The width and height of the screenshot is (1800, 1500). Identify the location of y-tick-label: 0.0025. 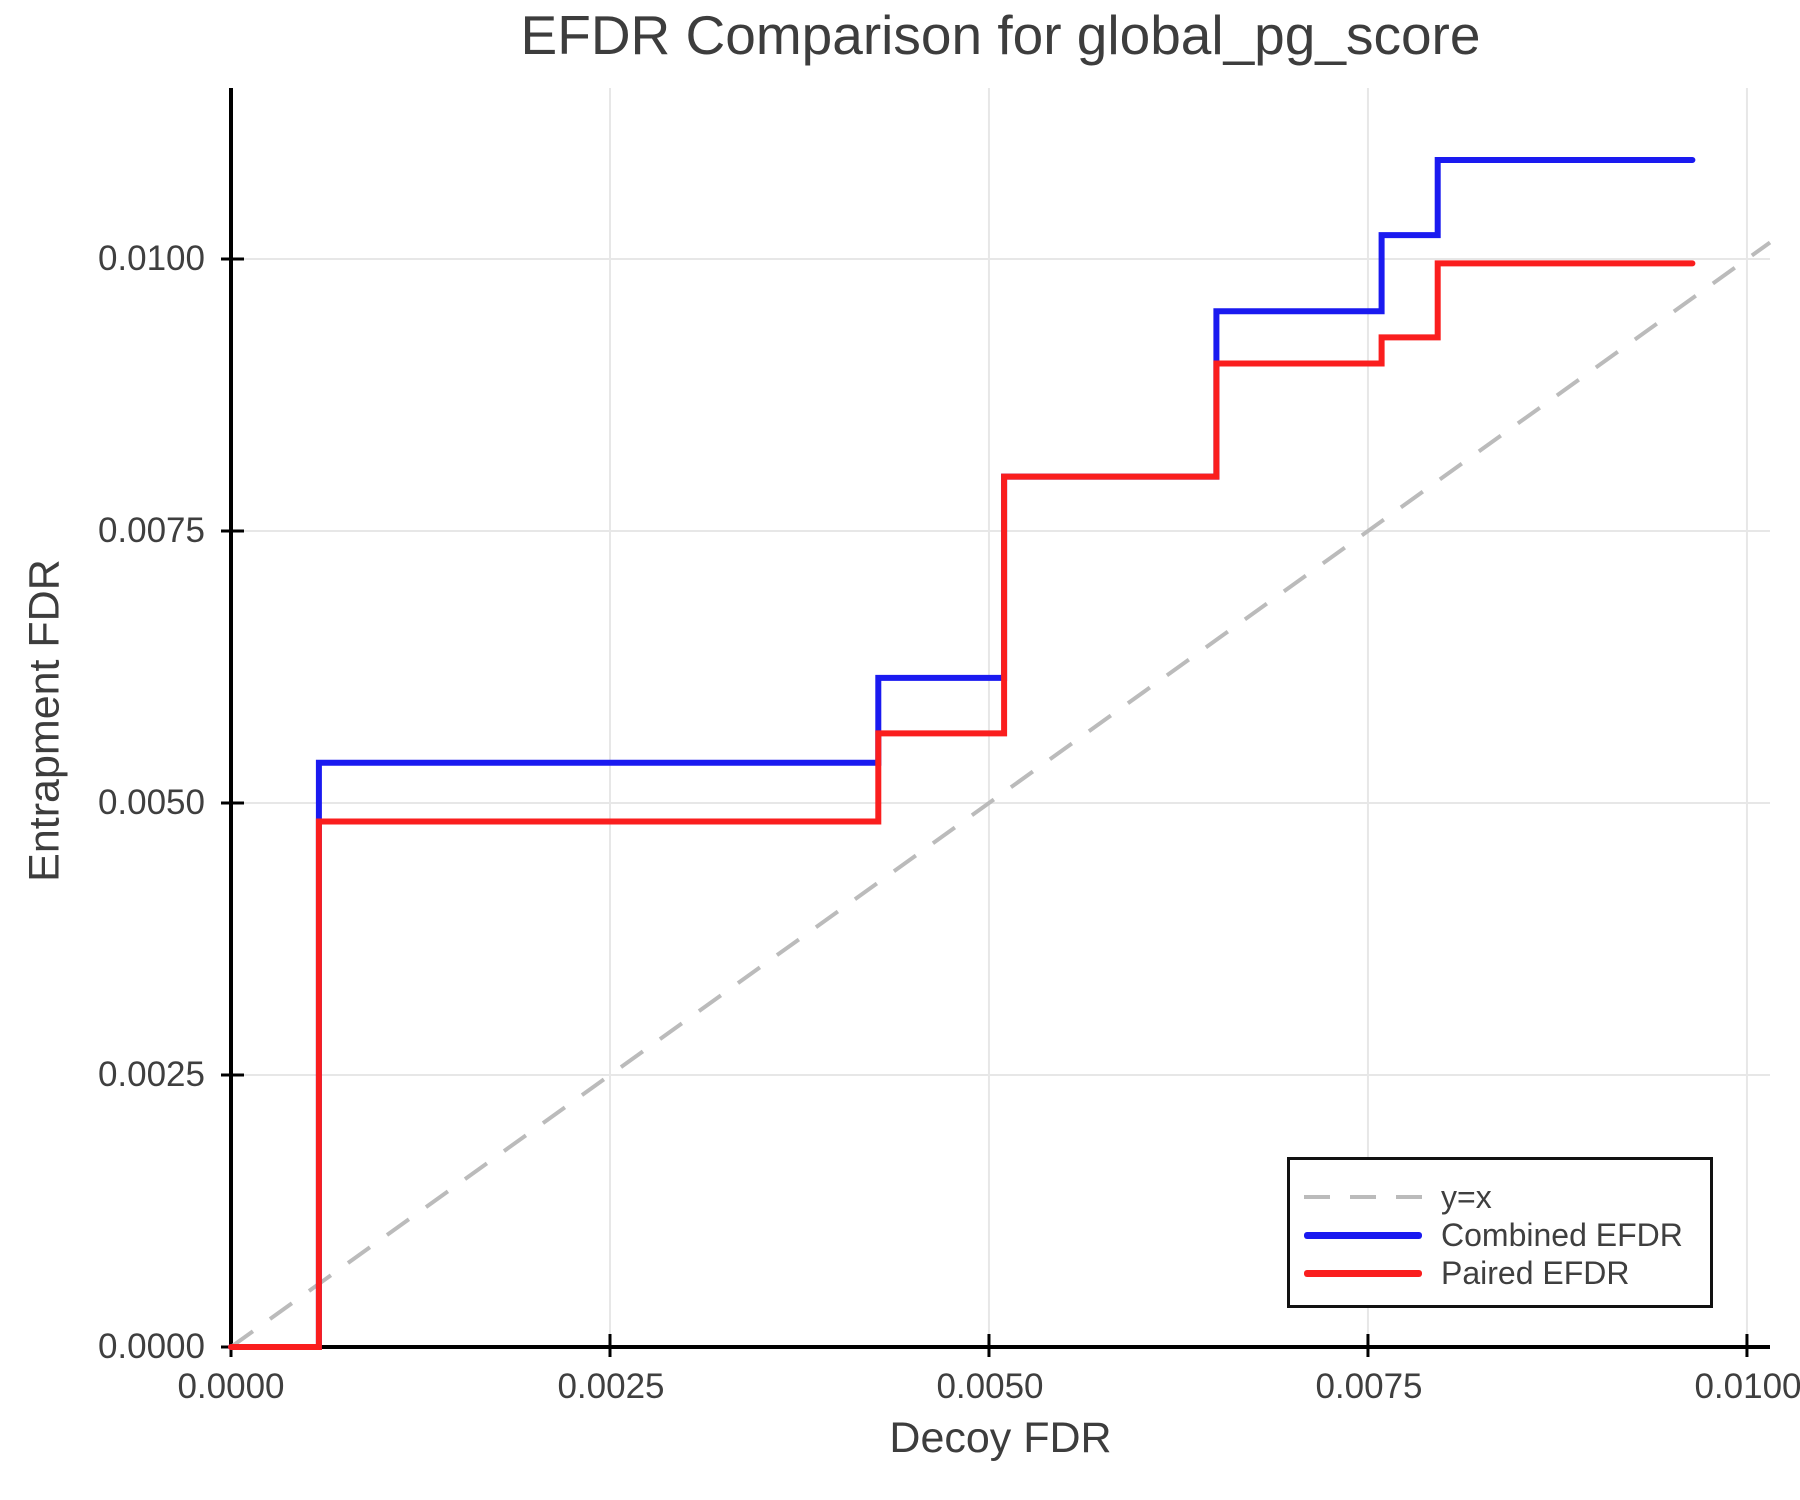
(151, 1074).